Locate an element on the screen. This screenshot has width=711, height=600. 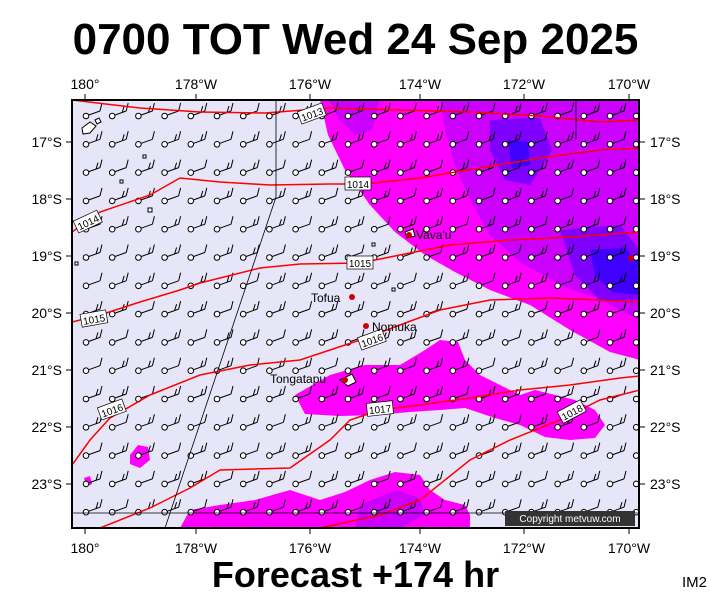
place-label-vavau: Vava'u is located at coordinates (433, 235).